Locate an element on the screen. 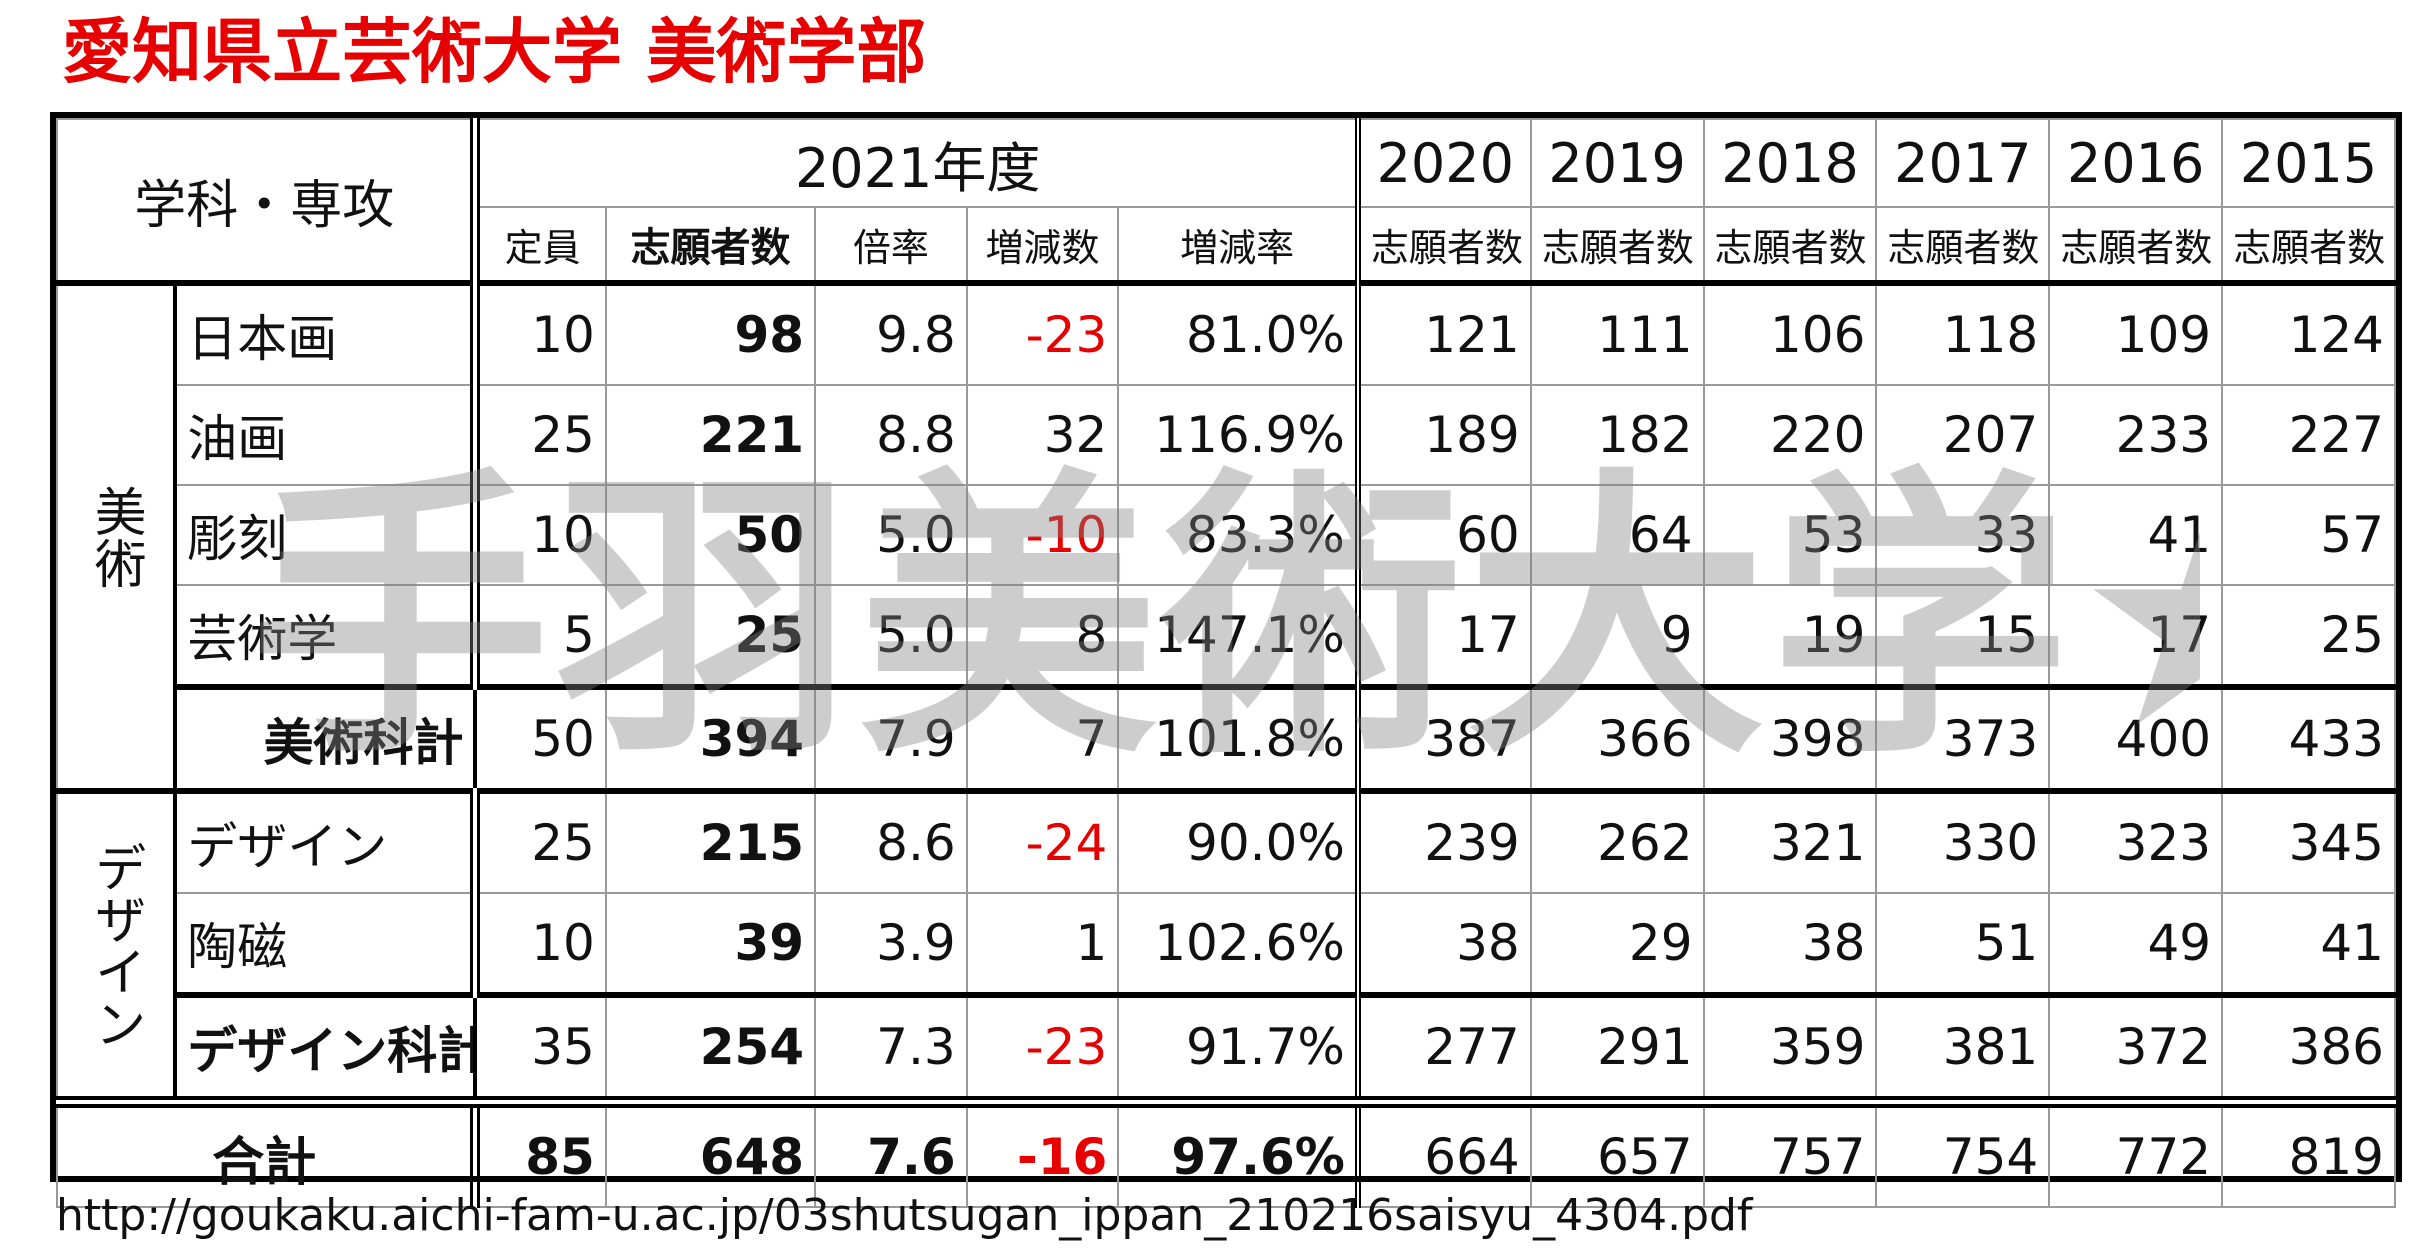 The width and height of the screenshot is (2412, 1250). dept-name: デザイン is located at coordinates (327, 841).